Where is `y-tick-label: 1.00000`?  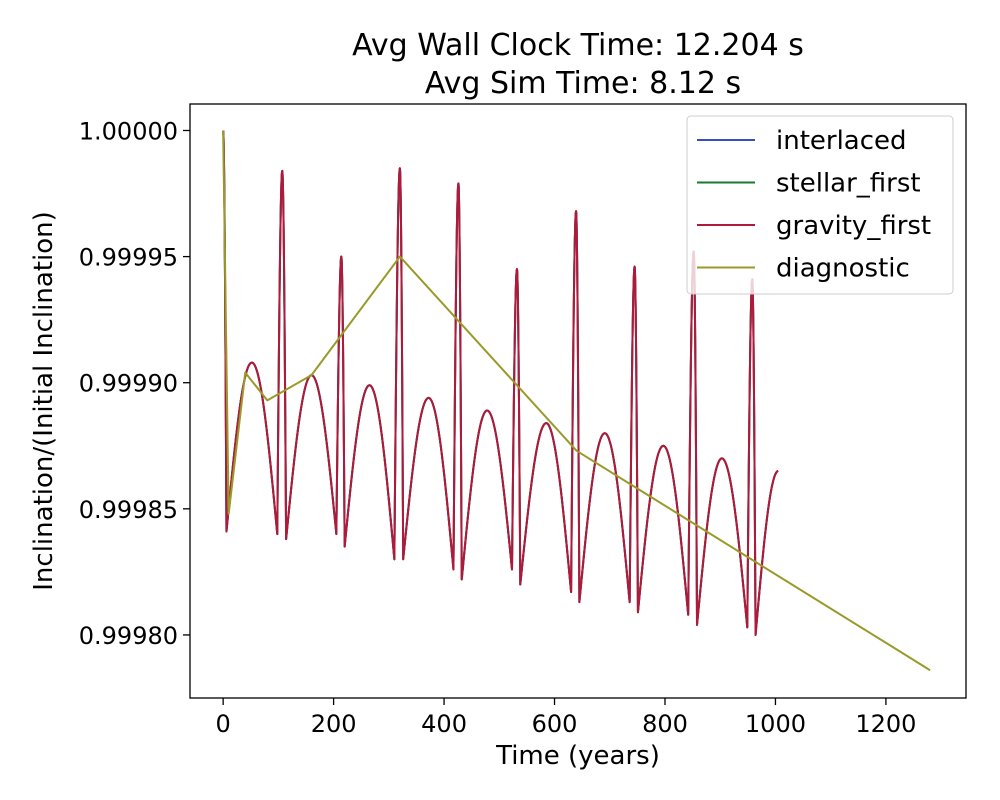
y-tick-label: 1.00000 is located at coordinates (128, 131).